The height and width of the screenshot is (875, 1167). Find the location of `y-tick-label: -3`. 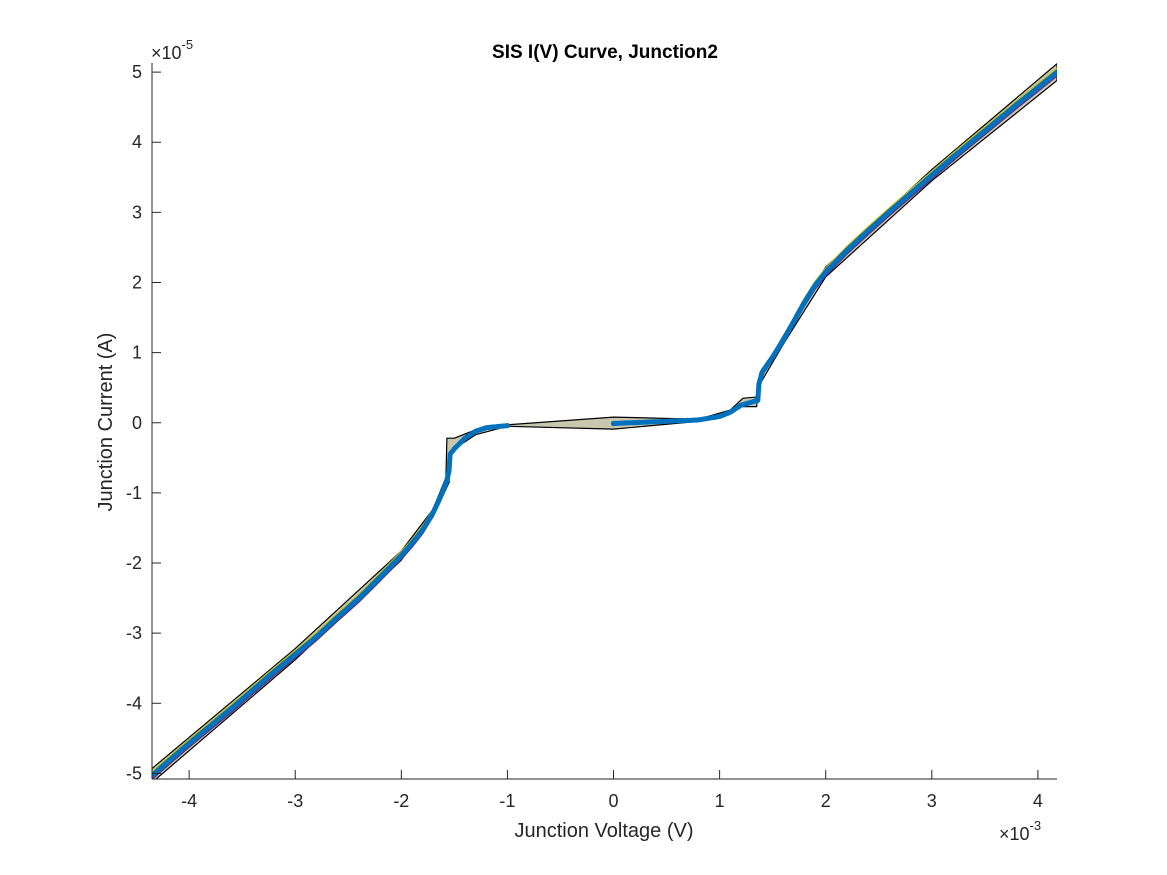

y-tick-label: -3 is located at coordinates (134, 633).